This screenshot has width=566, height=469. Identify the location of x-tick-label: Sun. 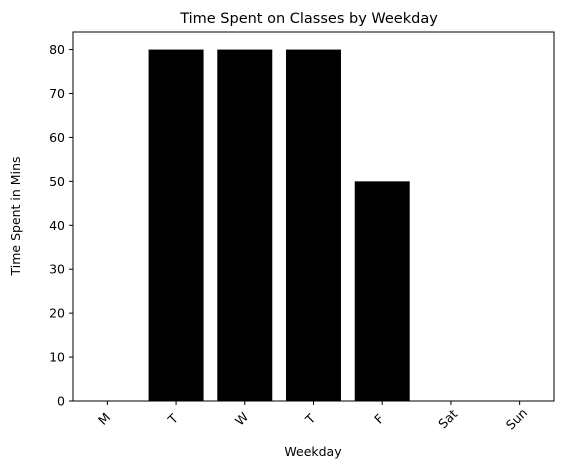
(516, 418).